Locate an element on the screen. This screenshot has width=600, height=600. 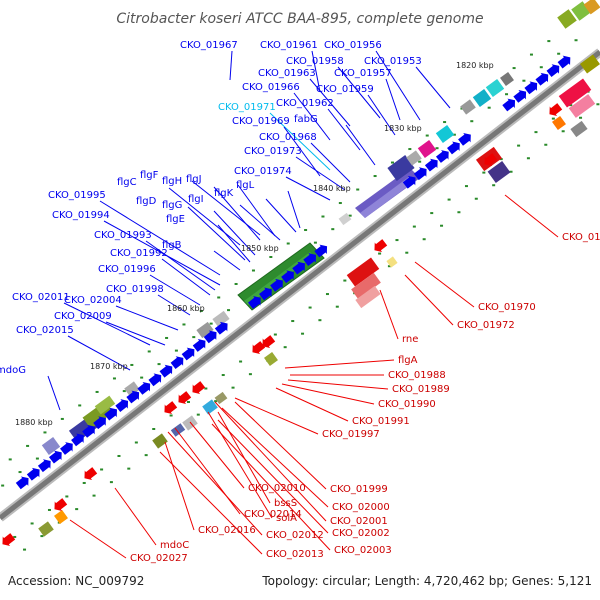
gene-label-reverse: bssS is located at coordinates (285, 503).